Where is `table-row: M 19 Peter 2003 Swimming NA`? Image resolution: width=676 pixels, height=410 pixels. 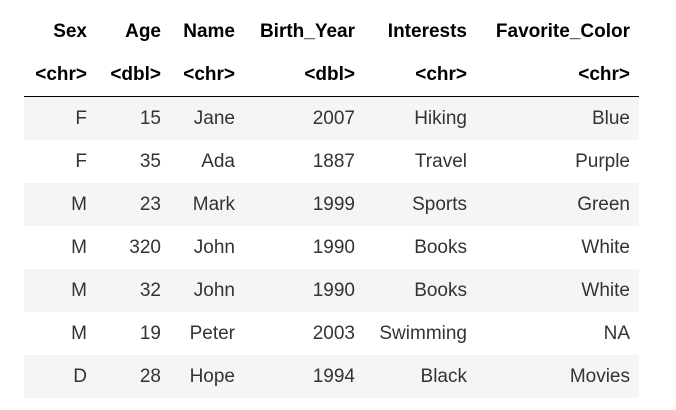 table-row: M 19 Peter 2003 Swimming NA is located at coordinates (331, 333).